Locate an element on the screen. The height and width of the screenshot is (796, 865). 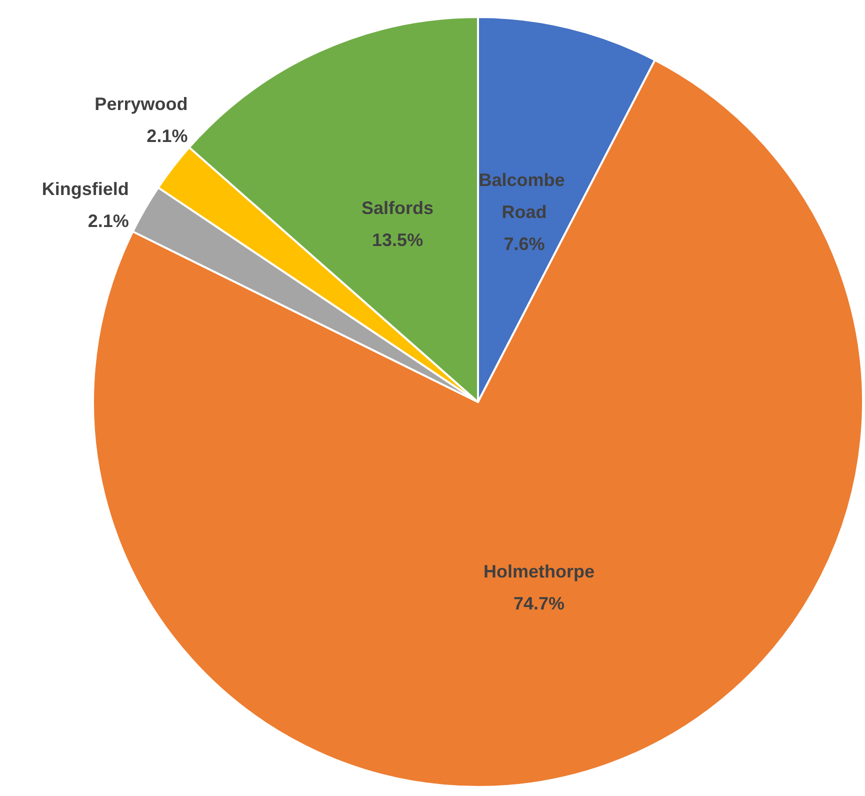
slice-label: Holmethorpe is located at coordinates (539, 572).